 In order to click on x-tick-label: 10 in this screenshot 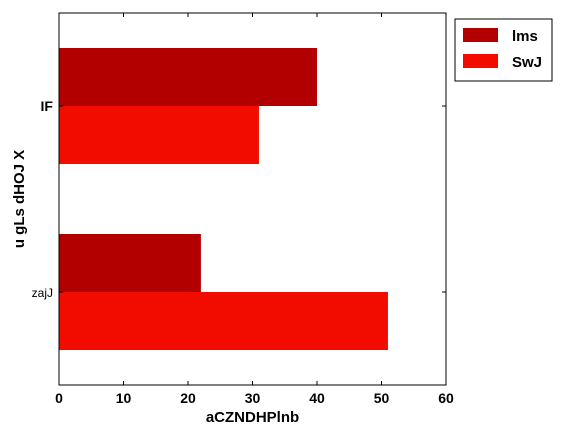, I will do `click(124, 398)`.